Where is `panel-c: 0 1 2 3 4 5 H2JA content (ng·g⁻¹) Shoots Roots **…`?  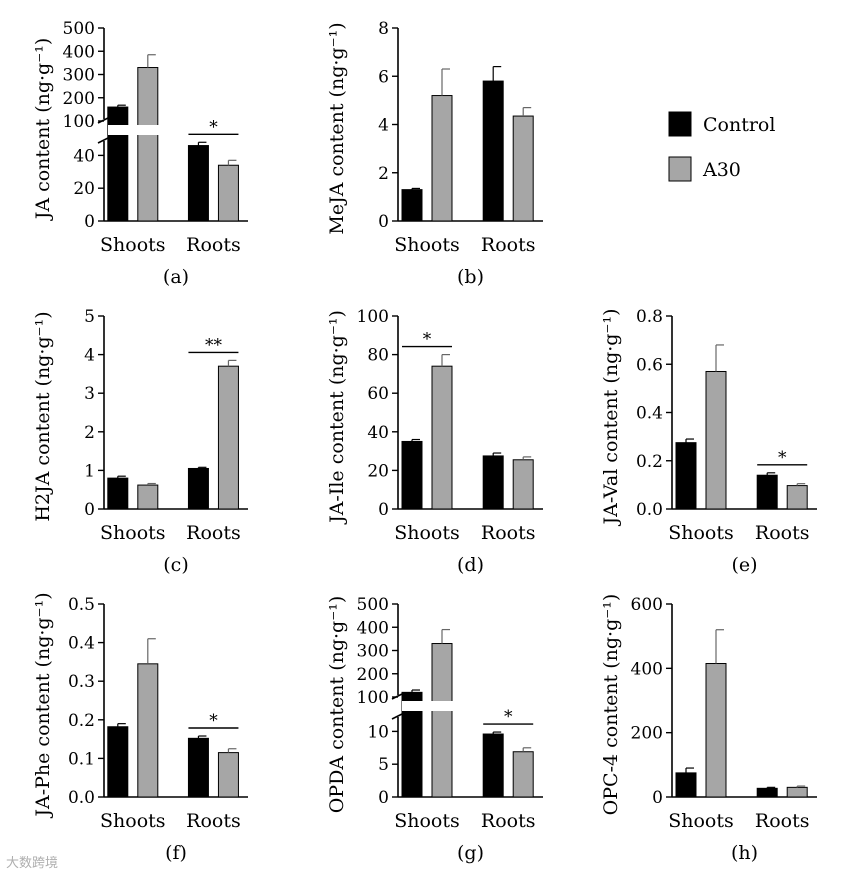 panel-c: 0 1 2 3 4 5 H2JA content (ng·g⁻¹) Shoots Roots **… is located at coordinates (140, 441).